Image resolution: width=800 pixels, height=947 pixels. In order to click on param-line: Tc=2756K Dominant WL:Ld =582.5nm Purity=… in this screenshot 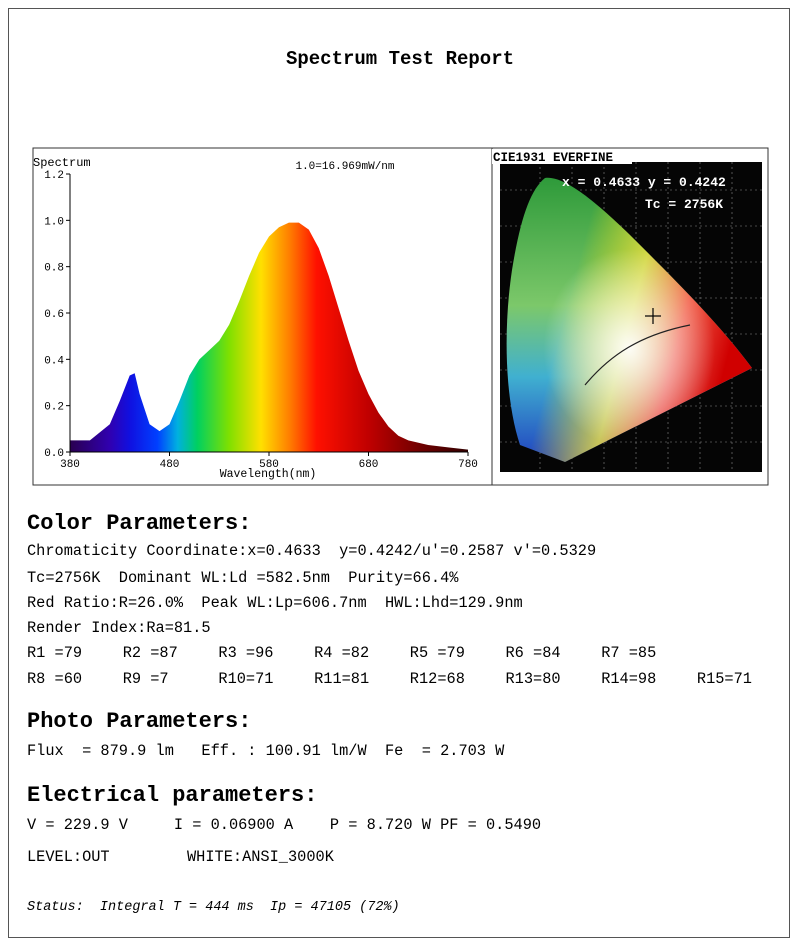, I will do `click(243, 578)`.